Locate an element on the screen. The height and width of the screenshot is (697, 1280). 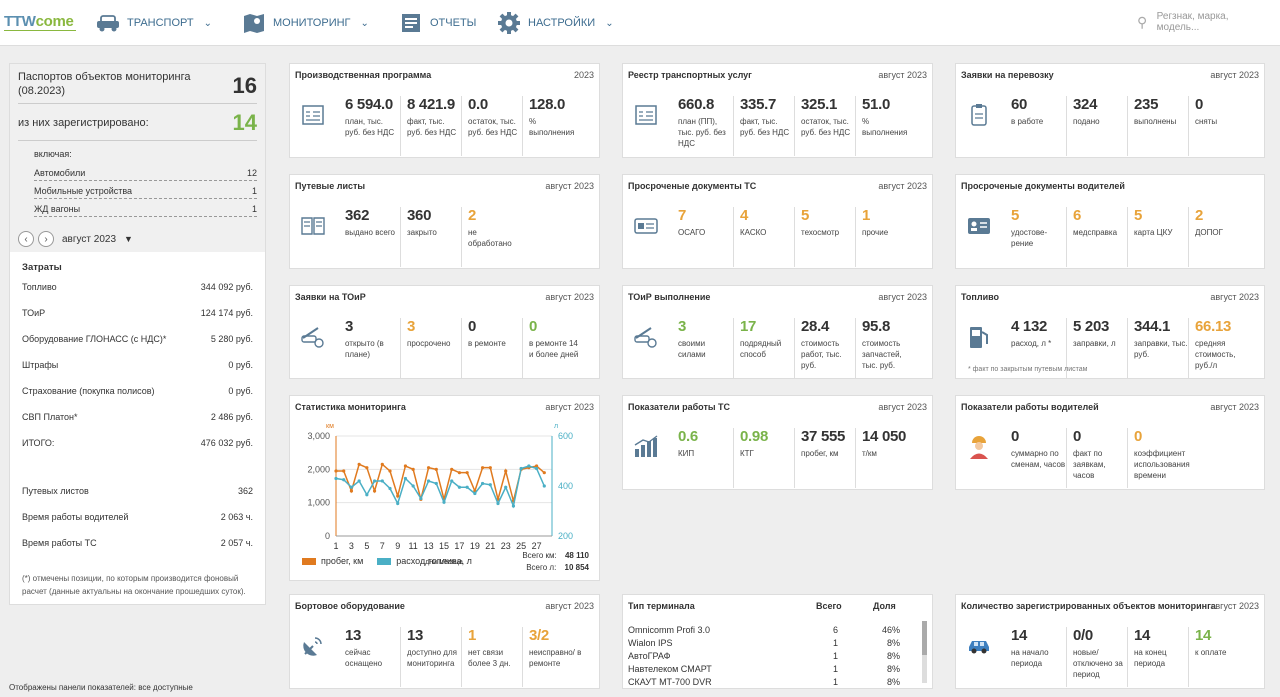
list-item: Автомобили 12 is located at coordinates (145, 172).